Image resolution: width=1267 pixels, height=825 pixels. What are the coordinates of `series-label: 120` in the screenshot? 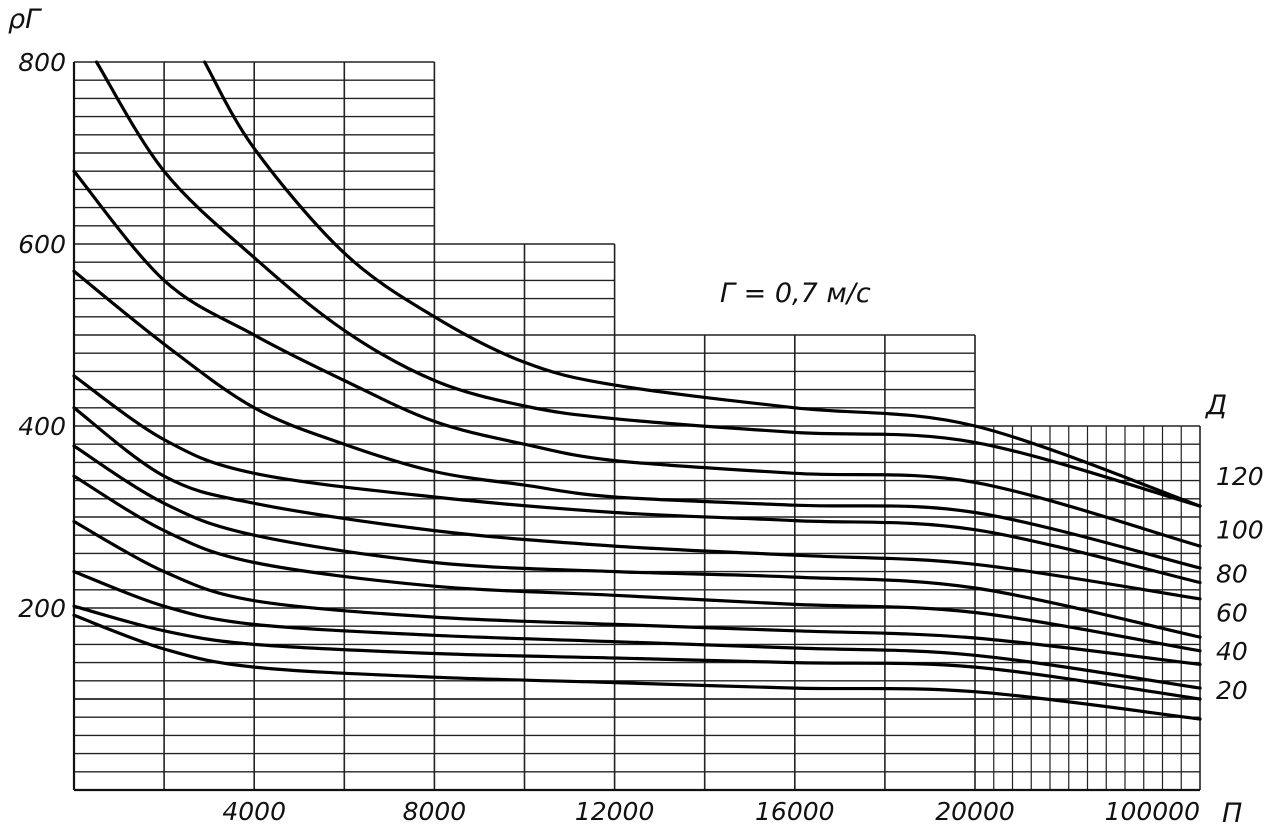 It's located at (1240, 476).